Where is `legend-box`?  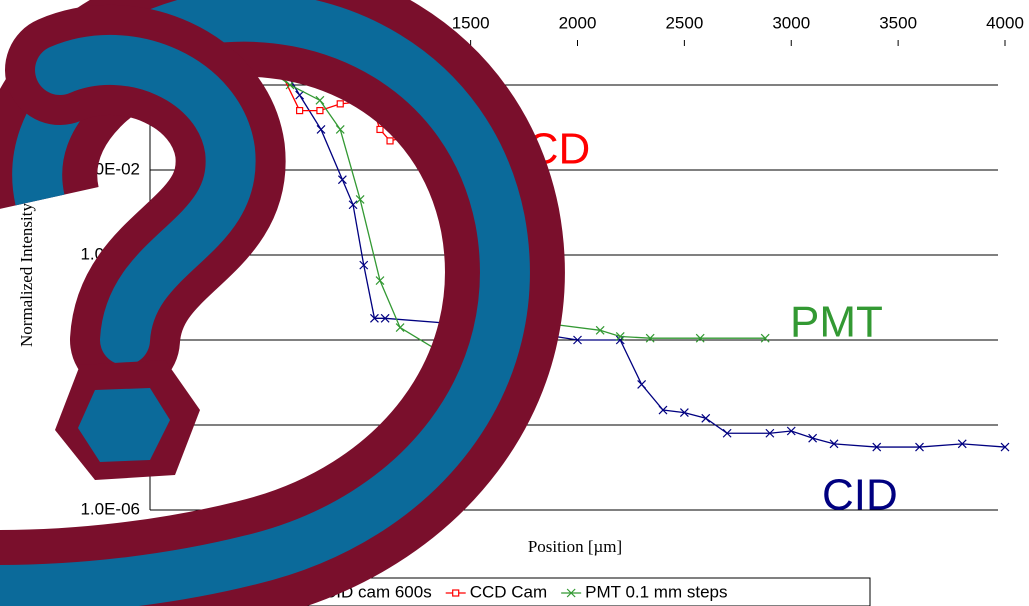 legend-box is located at coordinates (580, 591).